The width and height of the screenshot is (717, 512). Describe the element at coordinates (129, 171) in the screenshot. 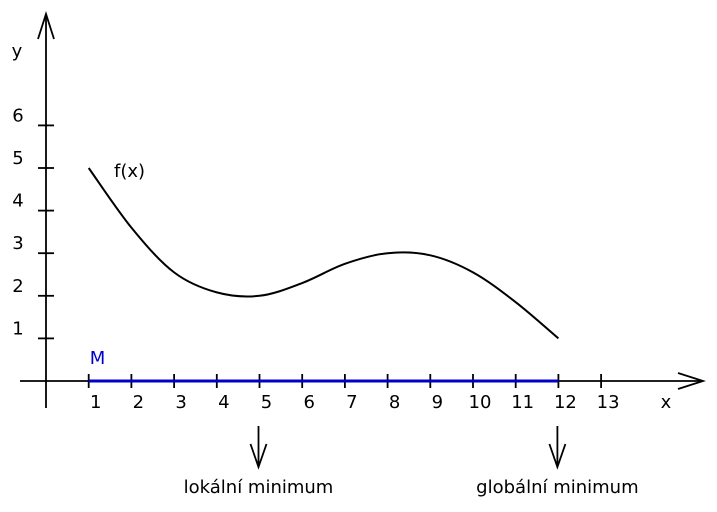

I see `series-label-f: f(x)` at that location.